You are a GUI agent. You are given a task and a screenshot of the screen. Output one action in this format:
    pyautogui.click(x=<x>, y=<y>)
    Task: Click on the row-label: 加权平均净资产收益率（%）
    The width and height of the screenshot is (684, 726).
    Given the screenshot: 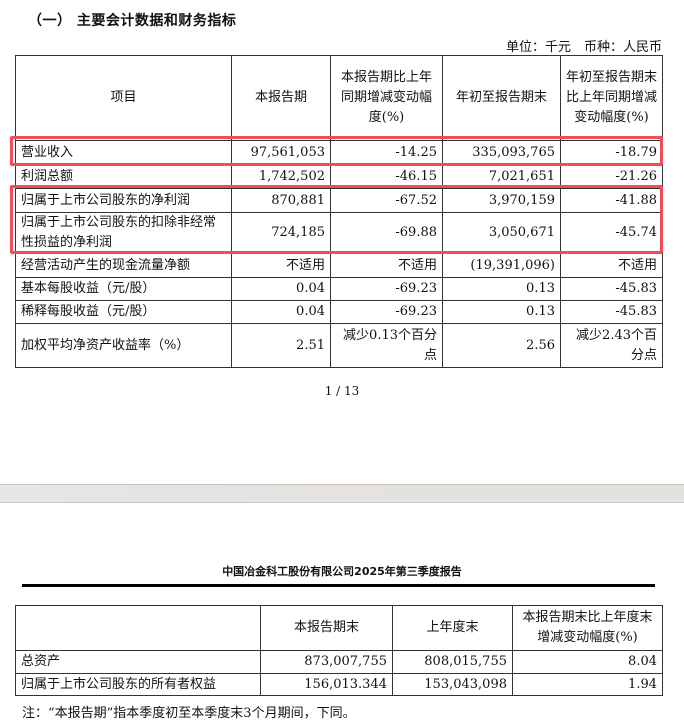 What is the action you would take?
    pyautogui.click(x=123, y=345)
    